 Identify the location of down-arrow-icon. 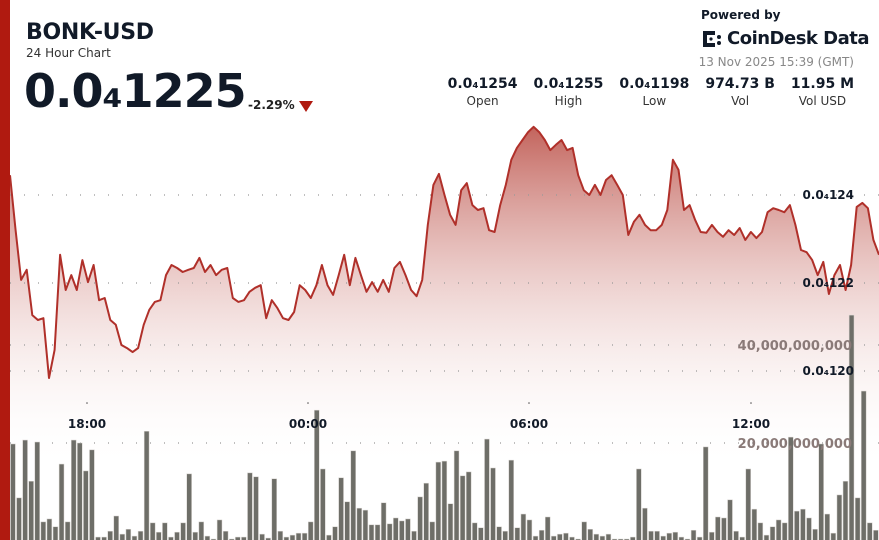
(306, 106).